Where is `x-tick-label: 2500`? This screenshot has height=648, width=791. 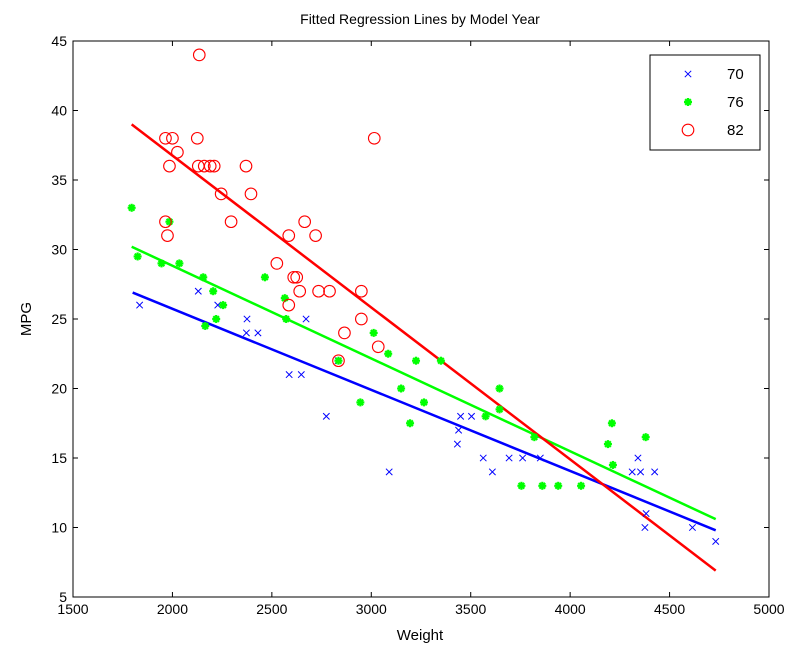 x-tick-label: 2500 is located at coordinates (271, 609).